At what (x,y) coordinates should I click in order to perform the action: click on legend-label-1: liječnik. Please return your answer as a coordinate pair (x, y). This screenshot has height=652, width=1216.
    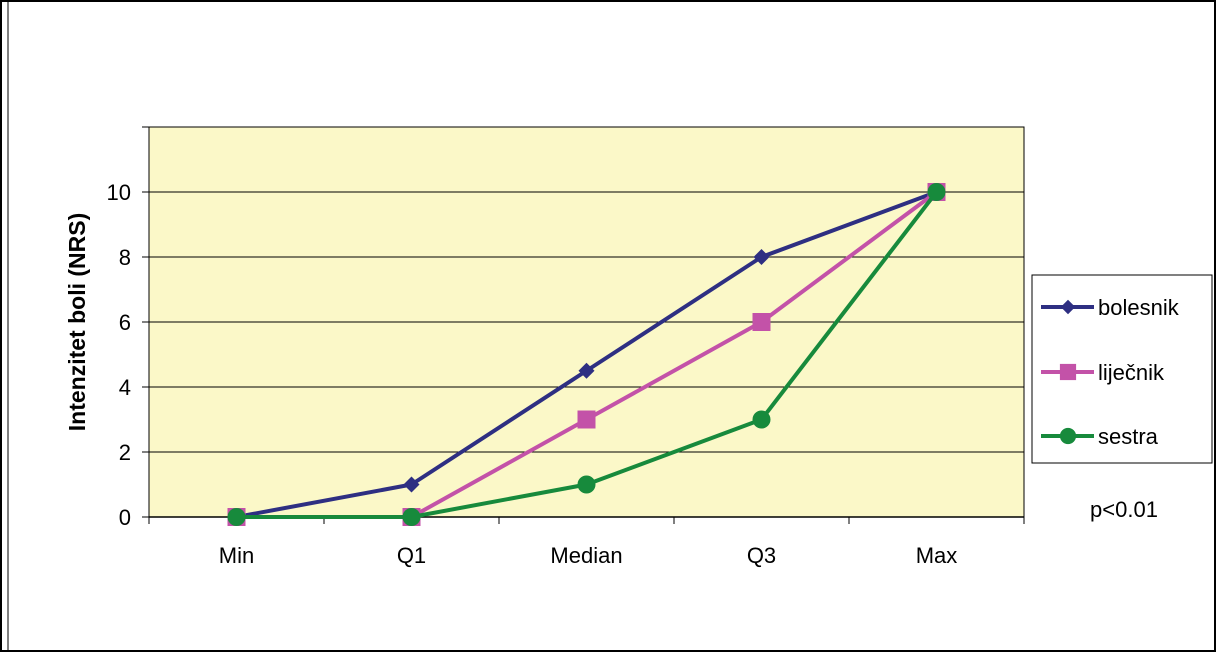
    Looking at the image, I should click on (1131, 372).